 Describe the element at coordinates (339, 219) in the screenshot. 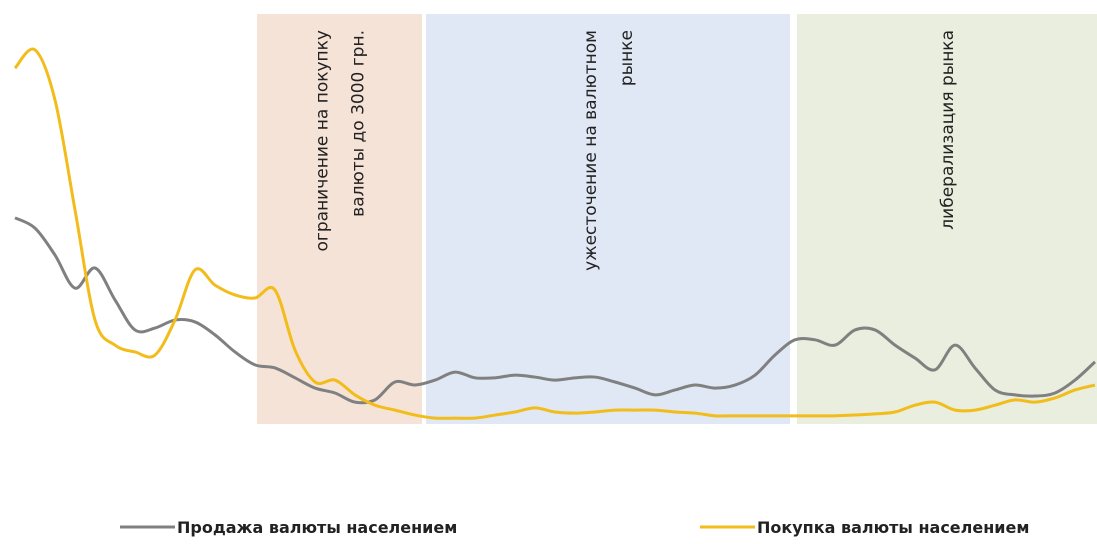

I see `region` at that location.